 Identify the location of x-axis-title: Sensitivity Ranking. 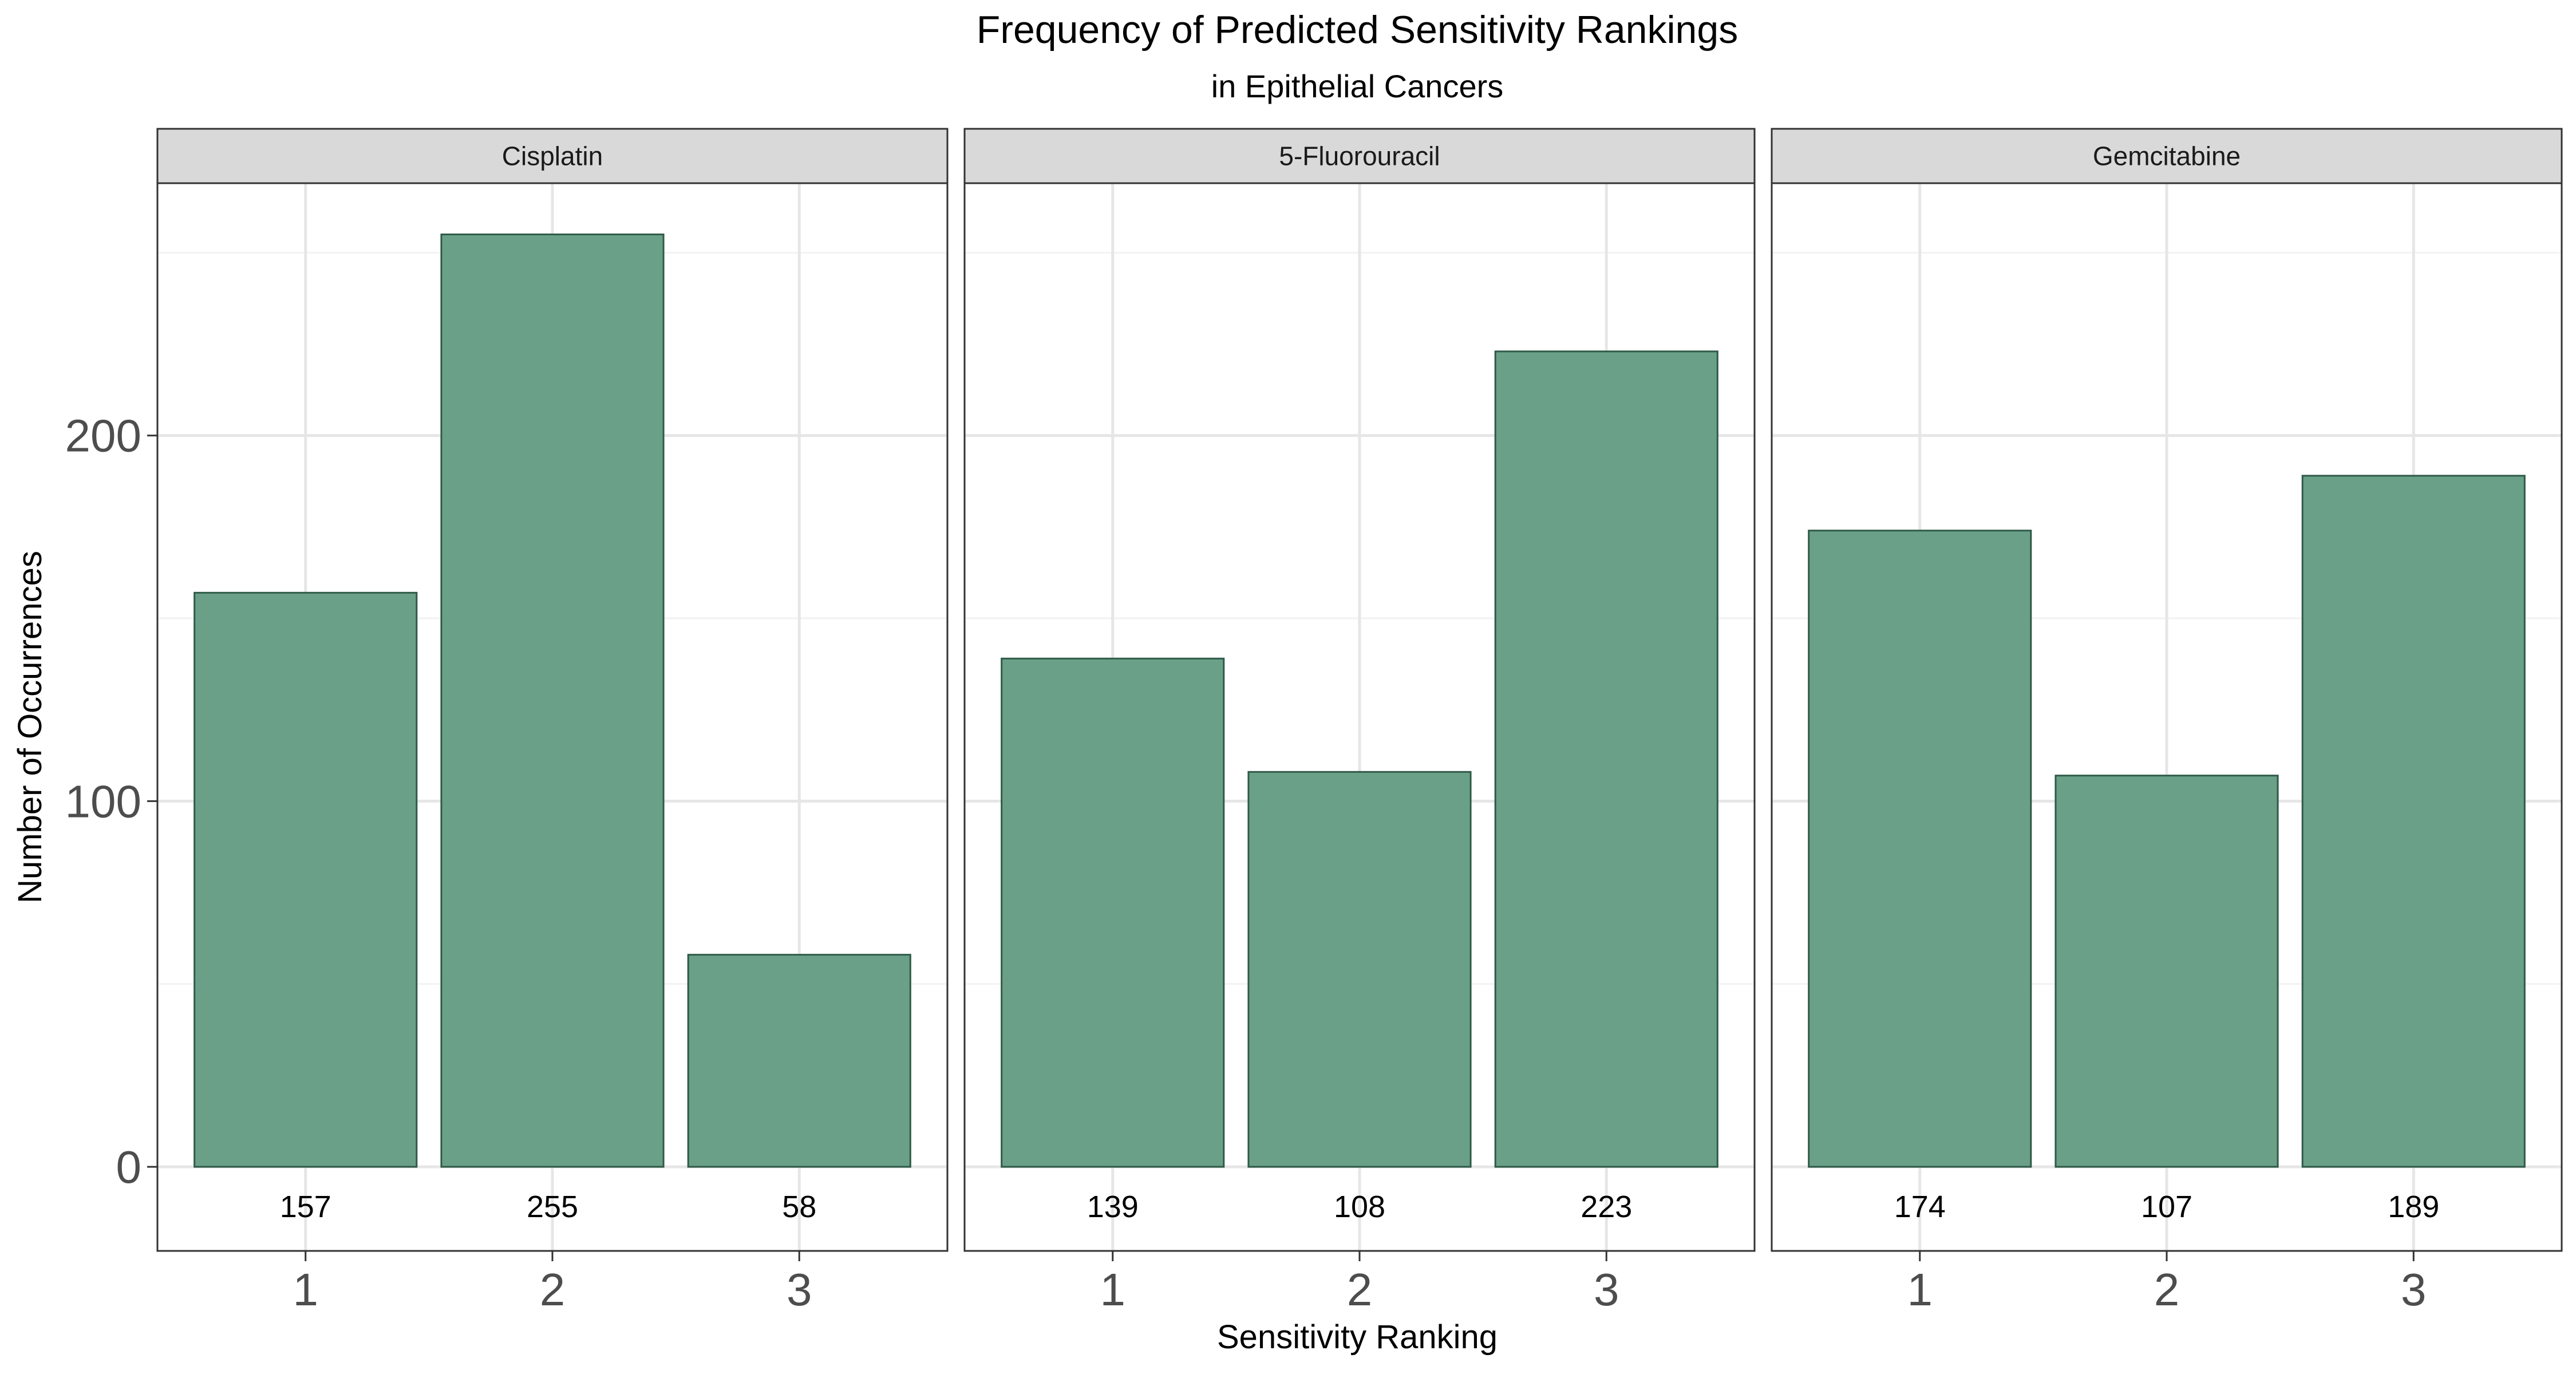
(1357, 1337).